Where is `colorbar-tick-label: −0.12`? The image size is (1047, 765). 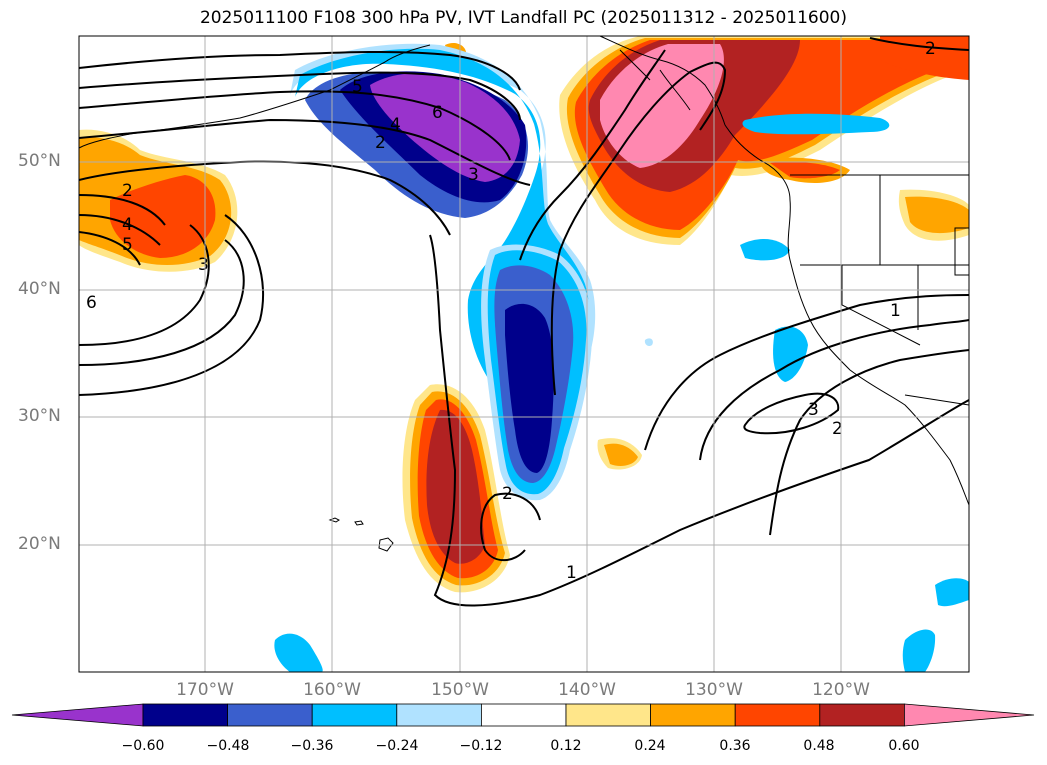
colorbar-tick-label: −0.12 is located at coordinates (481, 746).